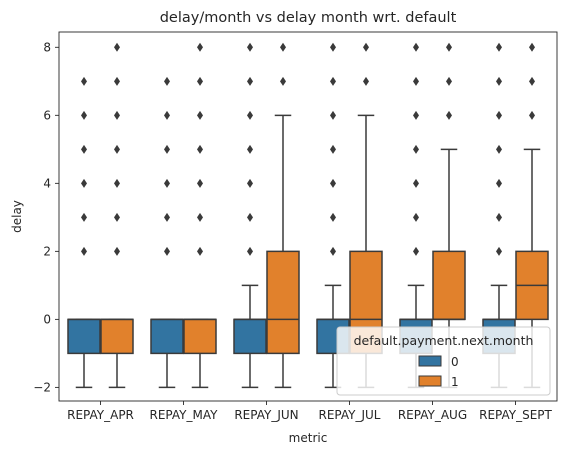  What do you see at coordinates (47, 319) in the screenshot?
I see `y-tick-label-1: 0` at bounding box center [47, 319].